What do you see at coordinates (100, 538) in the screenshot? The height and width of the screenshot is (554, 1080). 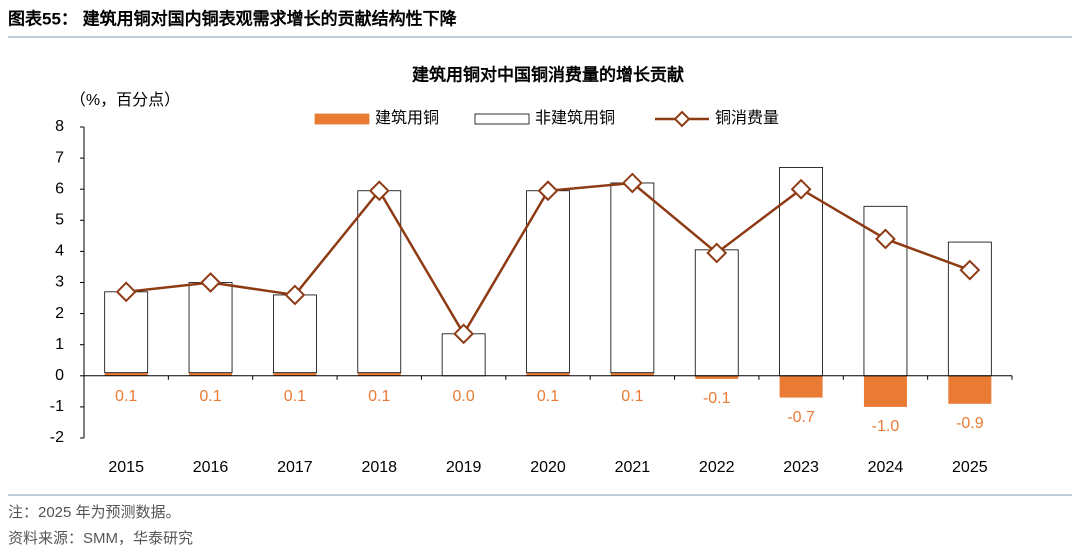 I see `source: 资料来源：SMM，华泰研究` at bounding box center [100, 538].